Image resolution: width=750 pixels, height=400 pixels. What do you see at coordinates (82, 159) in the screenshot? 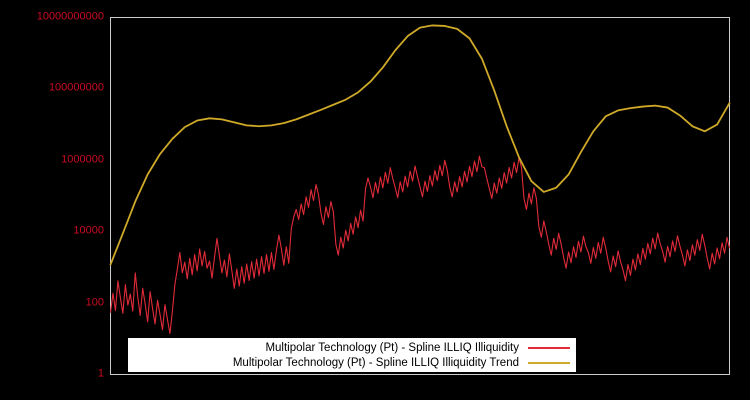
I see `ytick-label-1000000: 1000000` at bounding box center [82, 159].